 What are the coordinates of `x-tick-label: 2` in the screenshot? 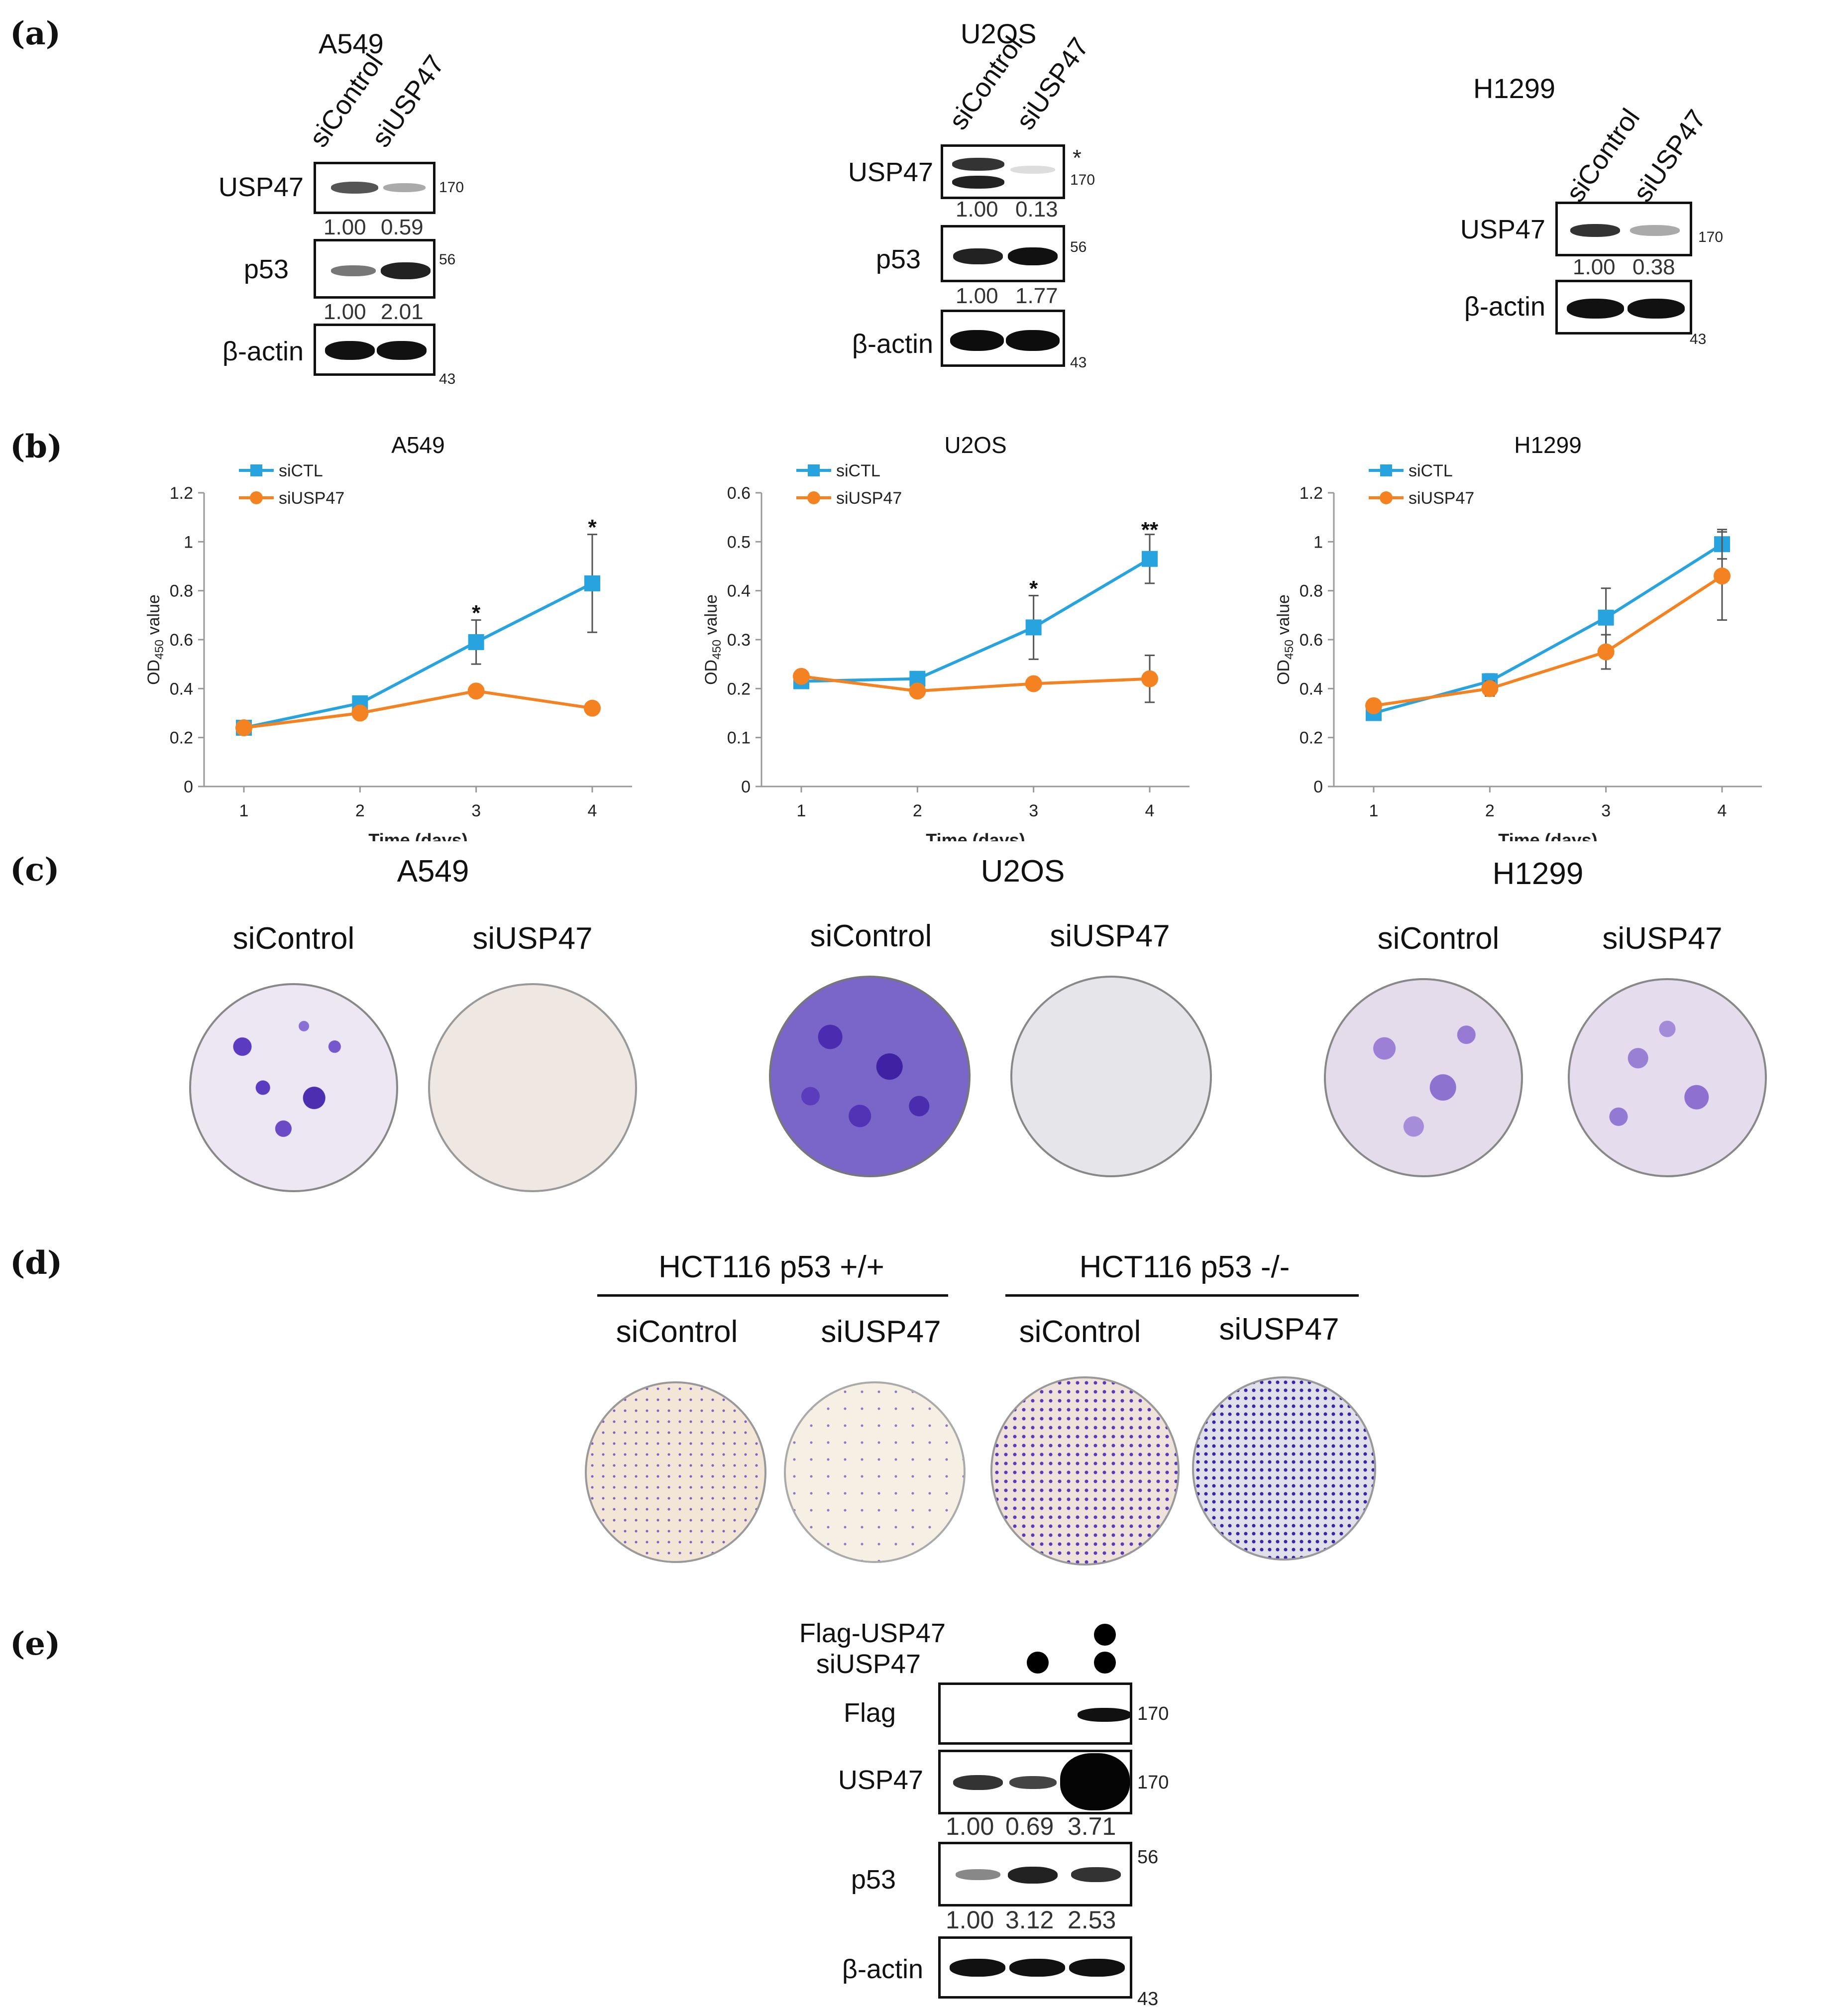 It's located at (917, 811).